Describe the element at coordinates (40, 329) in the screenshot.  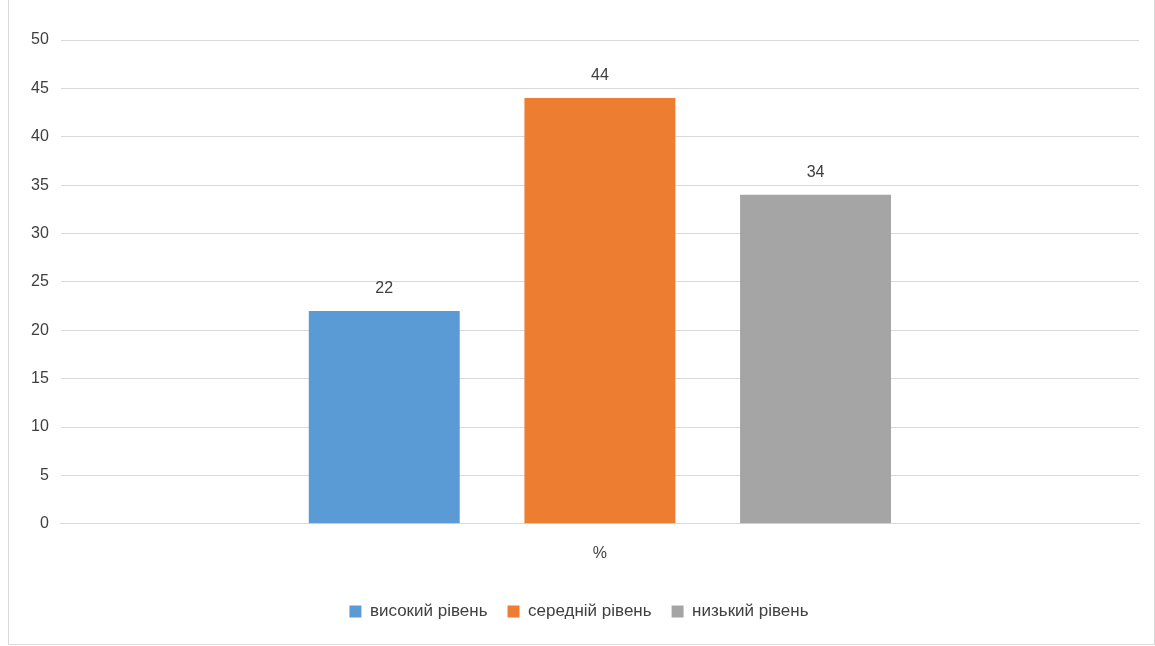
I see `y-tick-label: 20` at that location.